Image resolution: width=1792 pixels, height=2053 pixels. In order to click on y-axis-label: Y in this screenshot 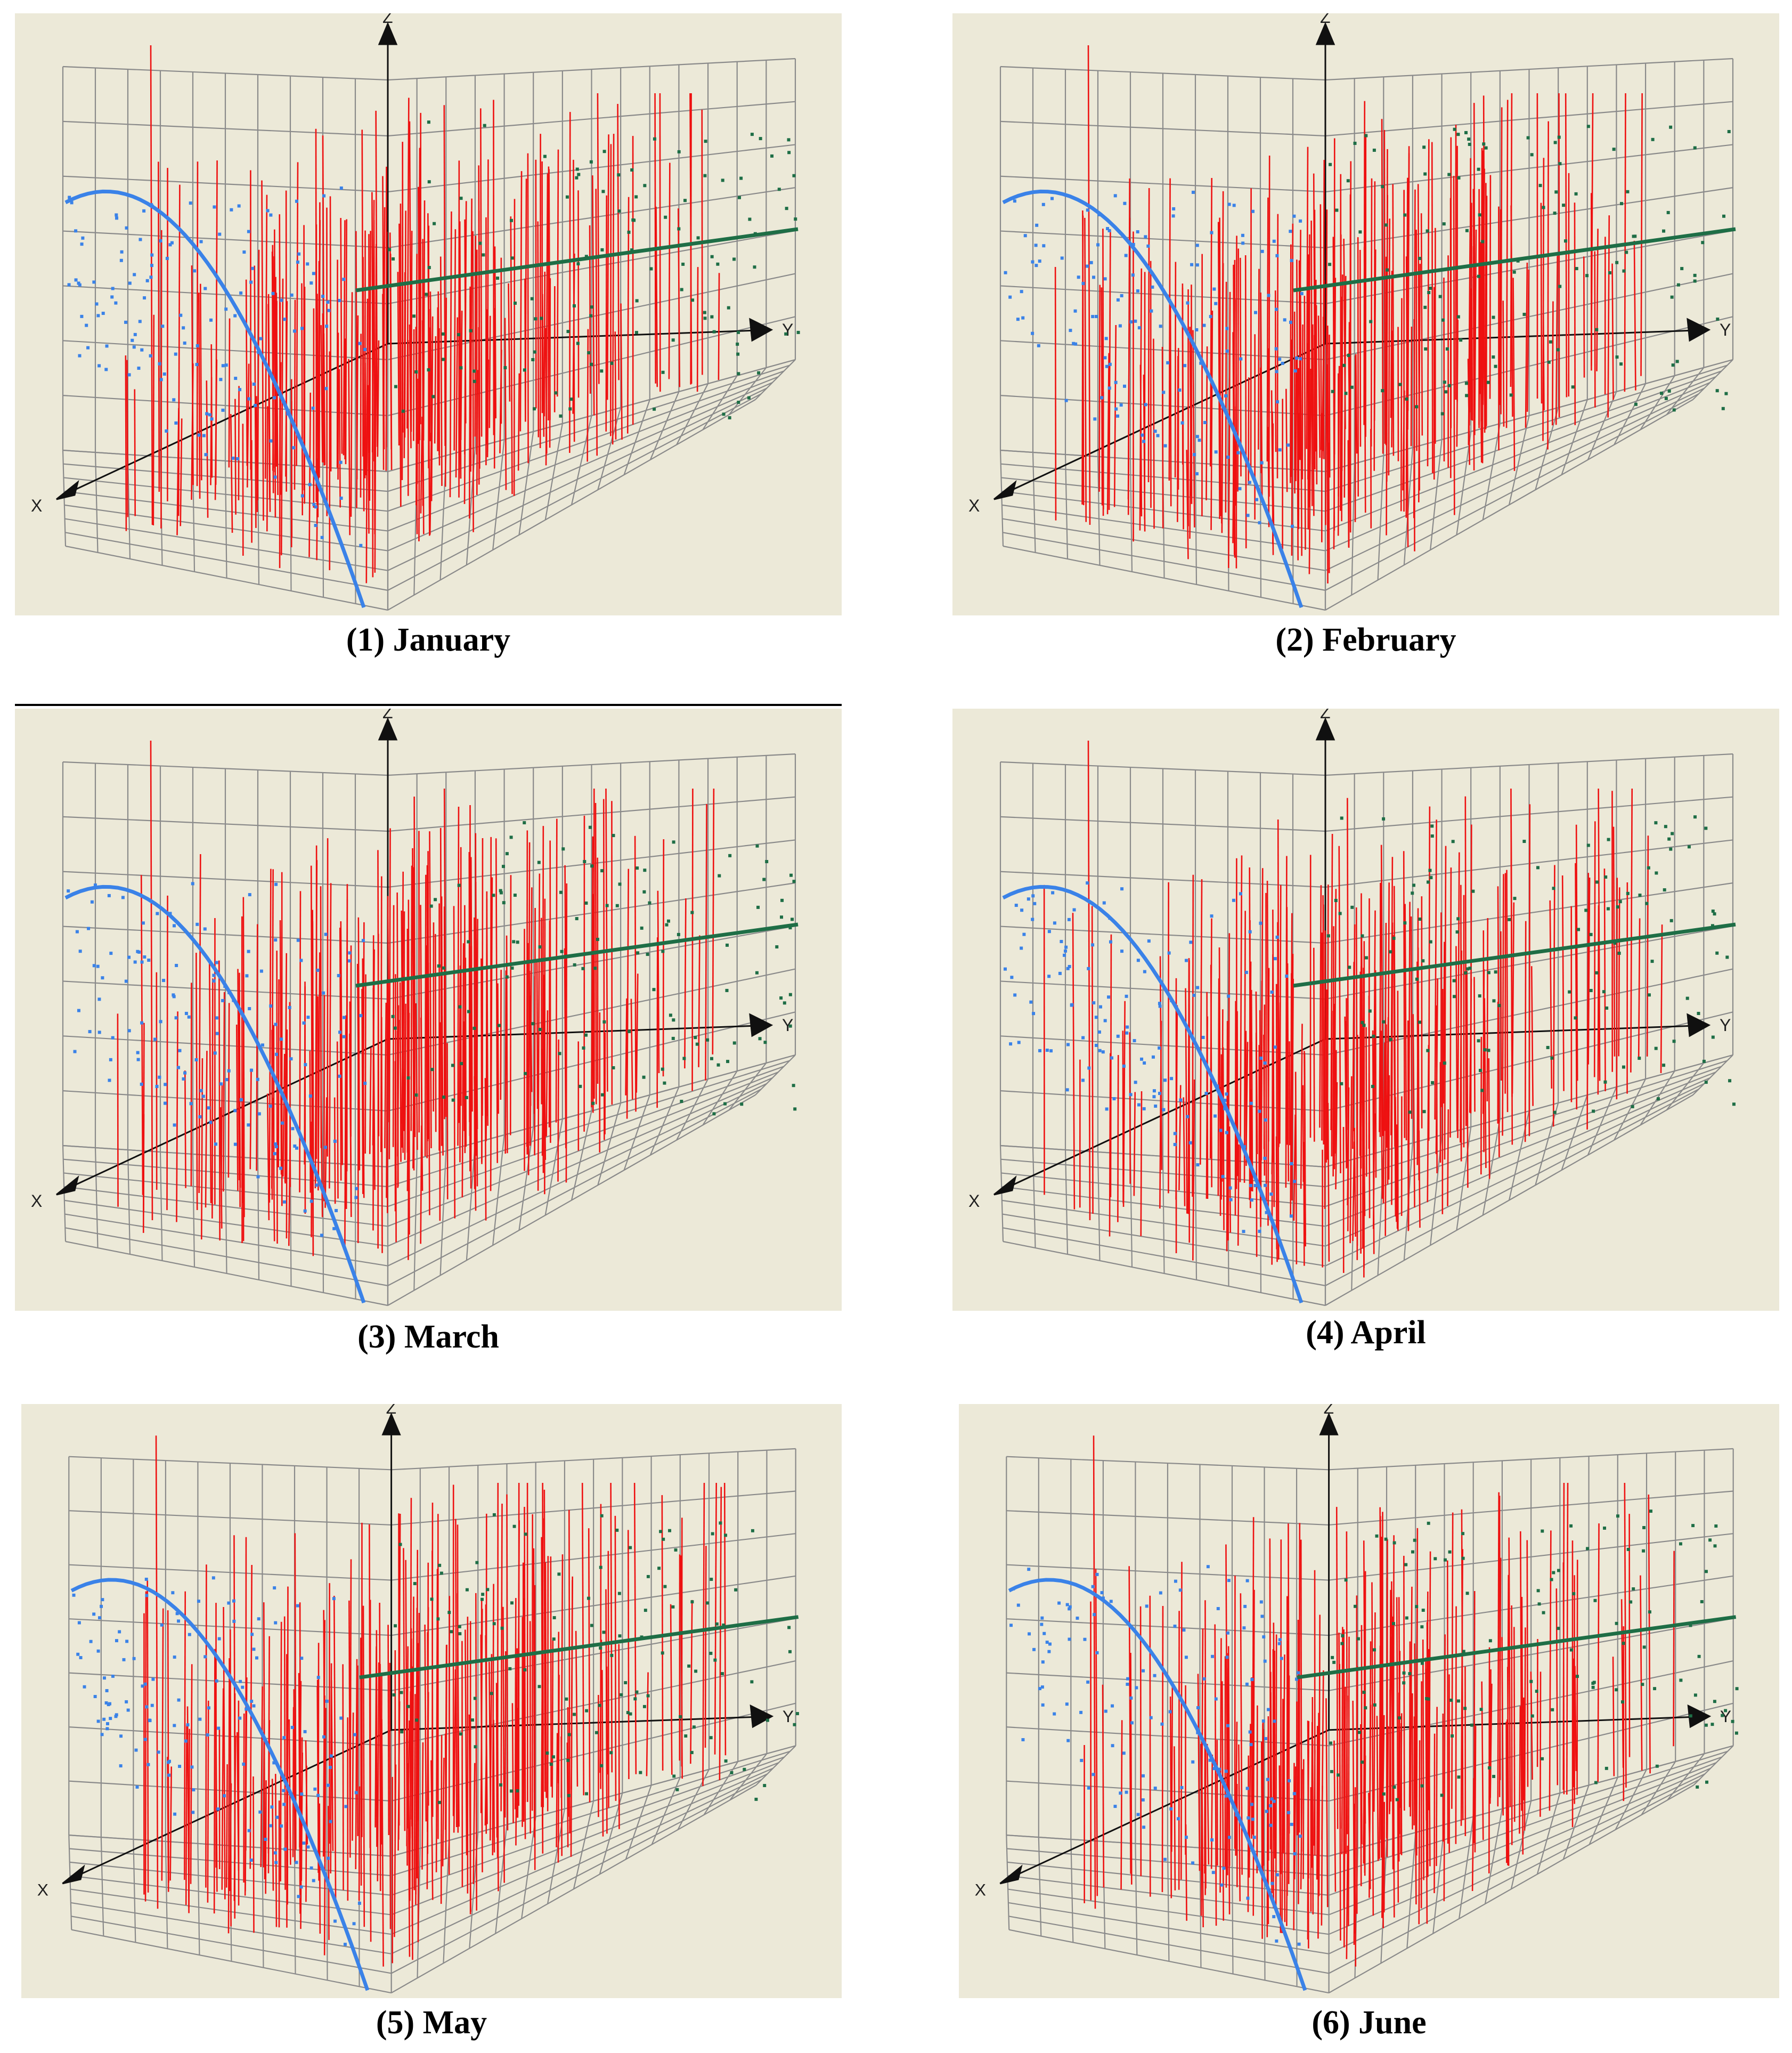, I will do `click(1725, 1717)`.